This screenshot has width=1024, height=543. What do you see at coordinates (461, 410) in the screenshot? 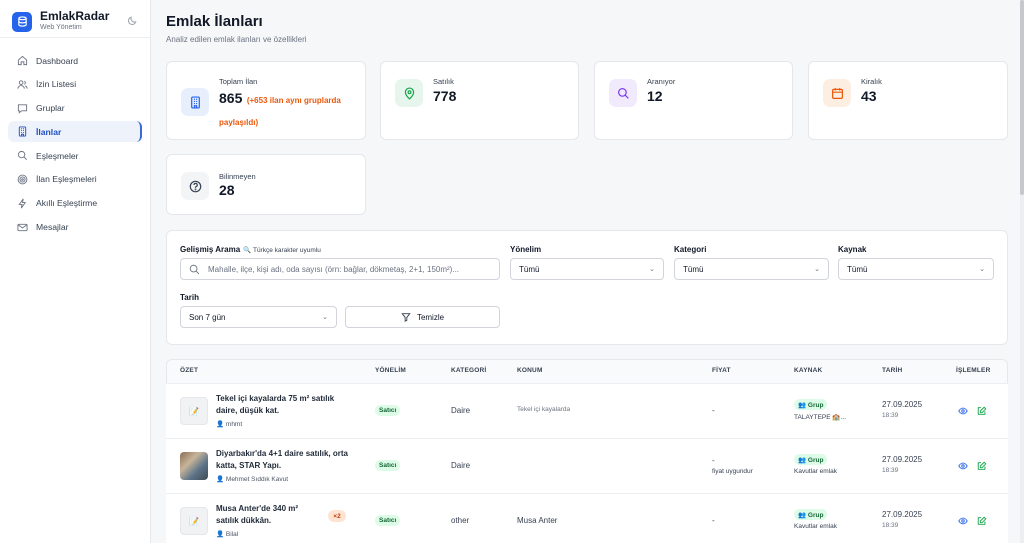
I see `category-cell: Daire` at bounding box center [461, 410].